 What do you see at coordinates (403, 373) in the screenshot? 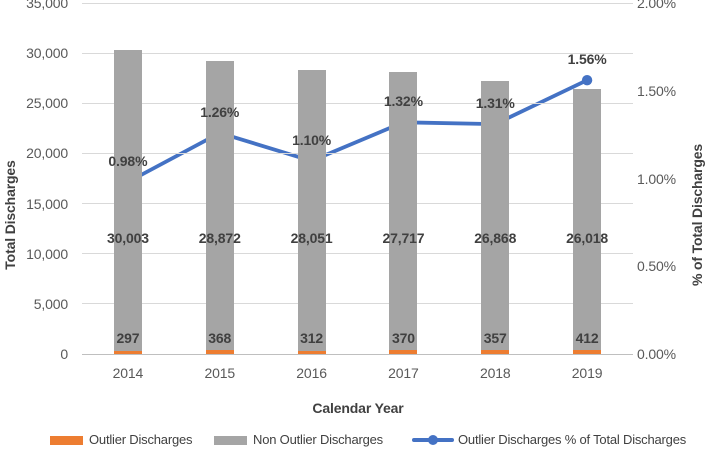
I see `x-axis-tick: 2017` at bounding box center [403, 373].